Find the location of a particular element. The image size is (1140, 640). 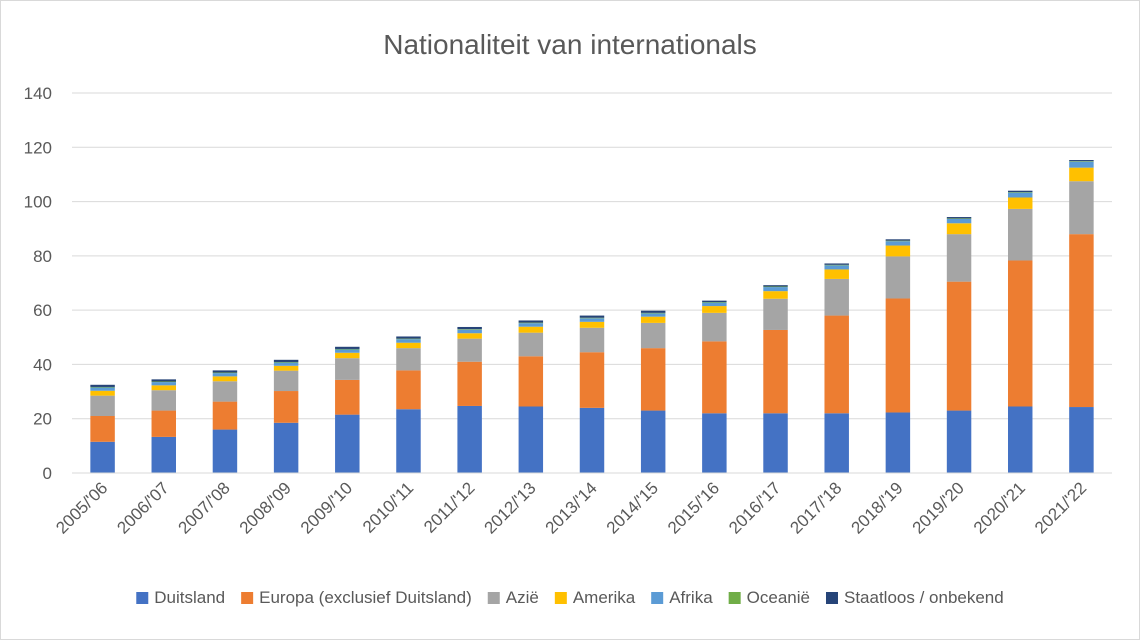

bar-segment-s6-c13 is located at coordinates (898, 240).